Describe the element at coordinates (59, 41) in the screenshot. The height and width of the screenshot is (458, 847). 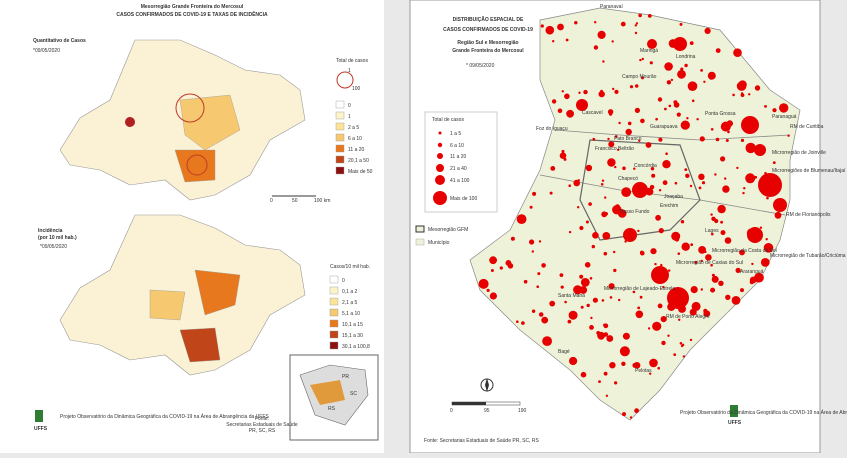
I see `heading: Quantitativo de Casos` at that location.